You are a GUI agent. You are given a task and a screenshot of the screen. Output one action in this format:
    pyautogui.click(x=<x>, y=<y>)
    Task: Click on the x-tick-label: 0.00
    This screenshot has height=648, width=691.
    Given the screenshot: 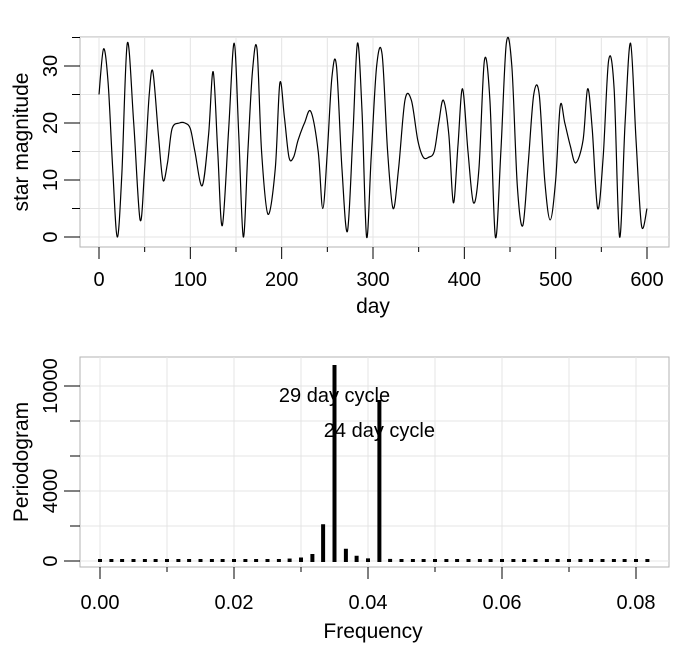 What is the action you would take?
    pyautogui.click(x=100, y=603)
    